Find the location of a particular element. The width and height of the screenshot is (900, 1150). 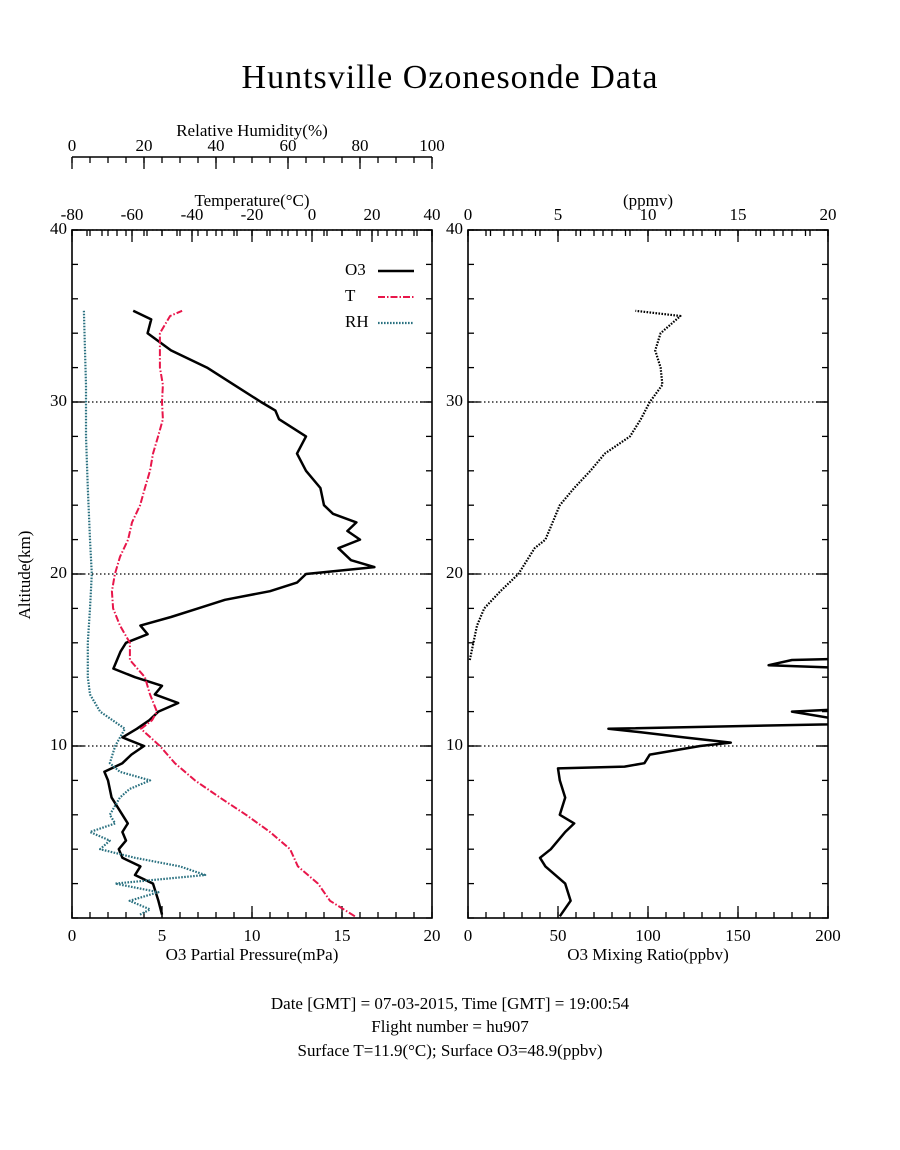

x-tick-label: 80 is located at coordinates (360, 145).